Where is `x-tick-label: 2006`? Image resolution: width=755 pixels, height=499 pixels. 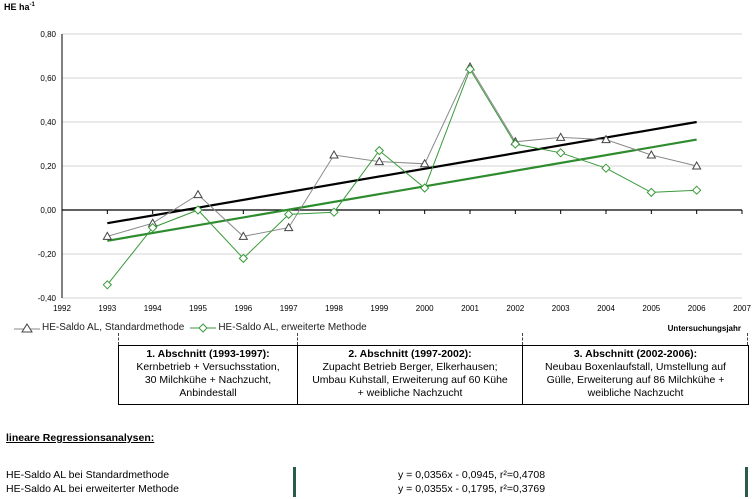
x-tick-label: 2006 is located at coordinates (697, 308).